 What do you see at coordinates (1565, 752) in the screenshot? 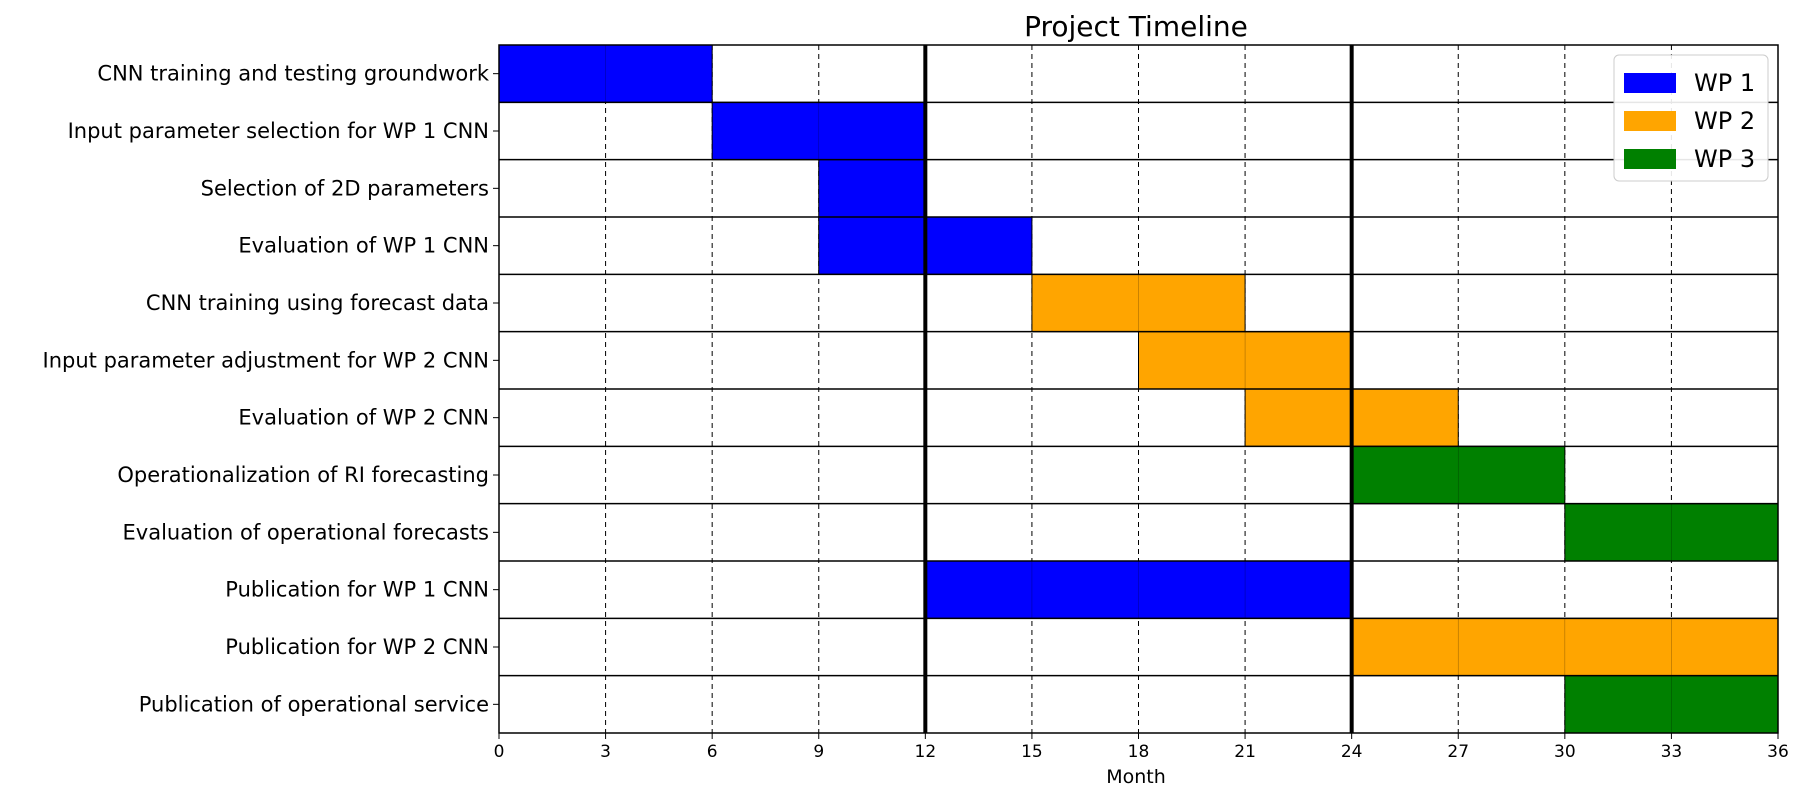
I see `x-tick-label: 30` at bounding box center [1565, 752].